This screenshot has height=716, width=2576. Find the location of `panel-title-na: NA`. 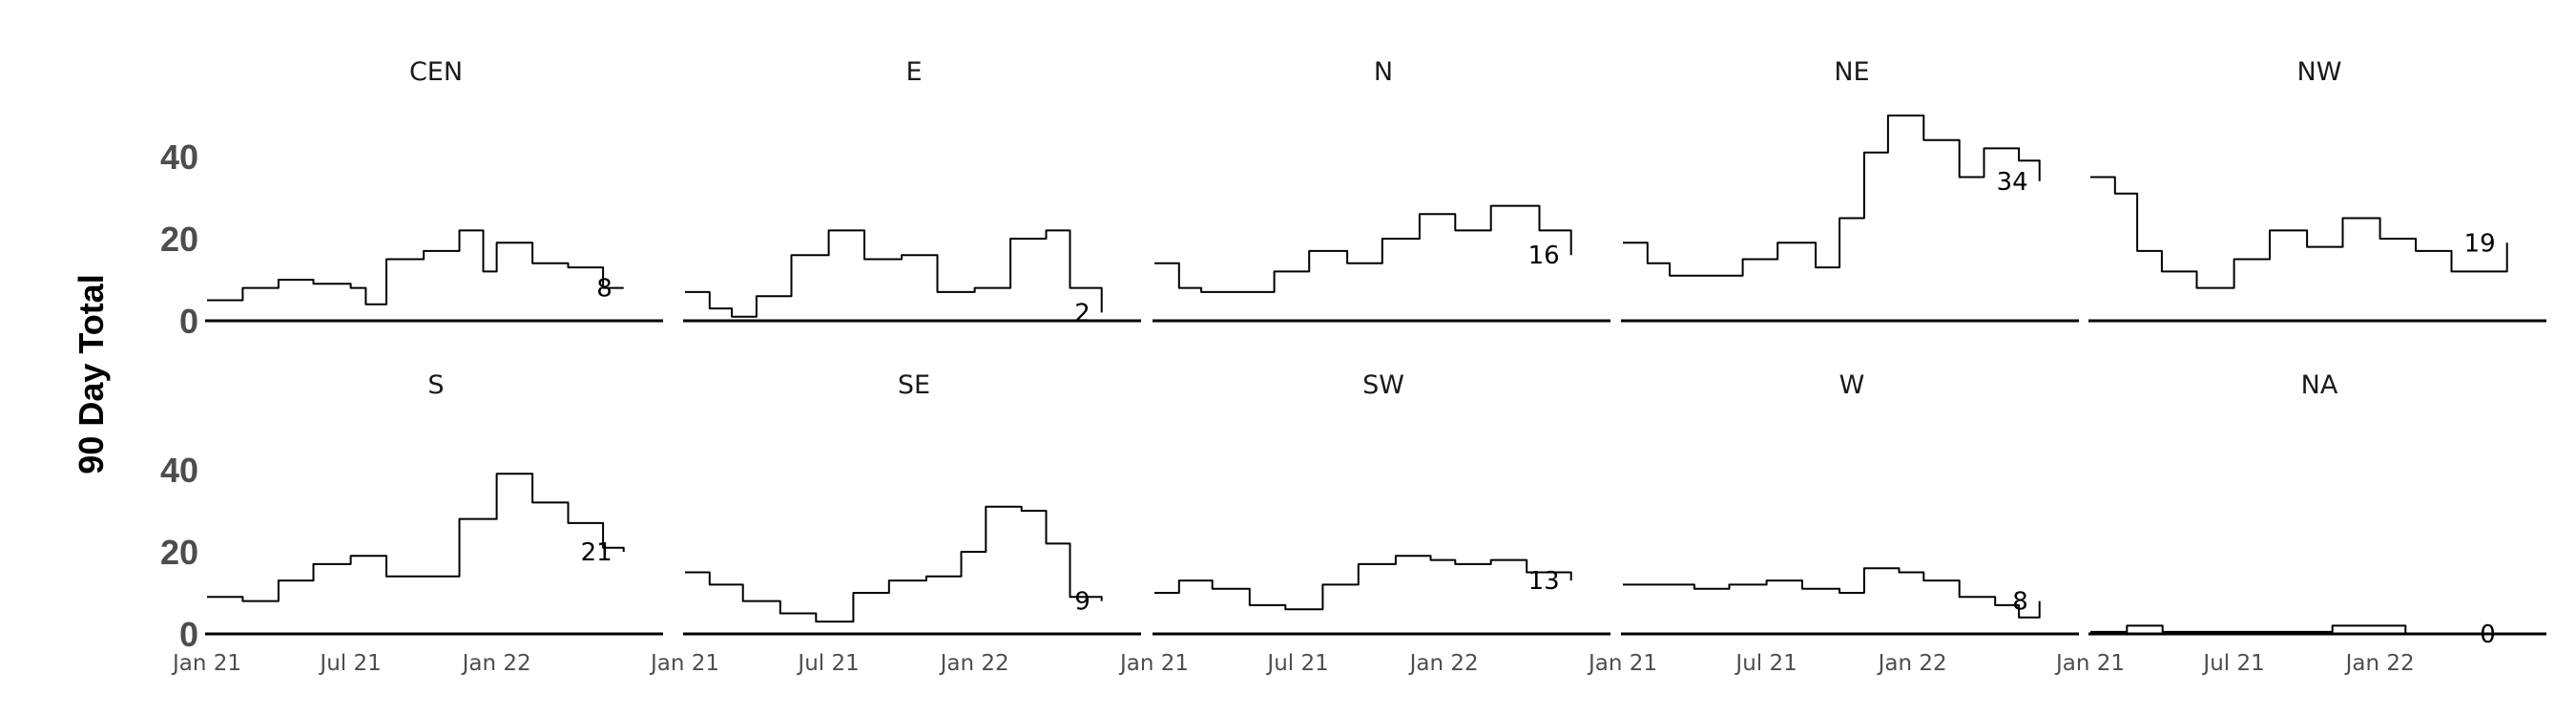

panel-title-na: NA is located at coordinates (2319, 385).